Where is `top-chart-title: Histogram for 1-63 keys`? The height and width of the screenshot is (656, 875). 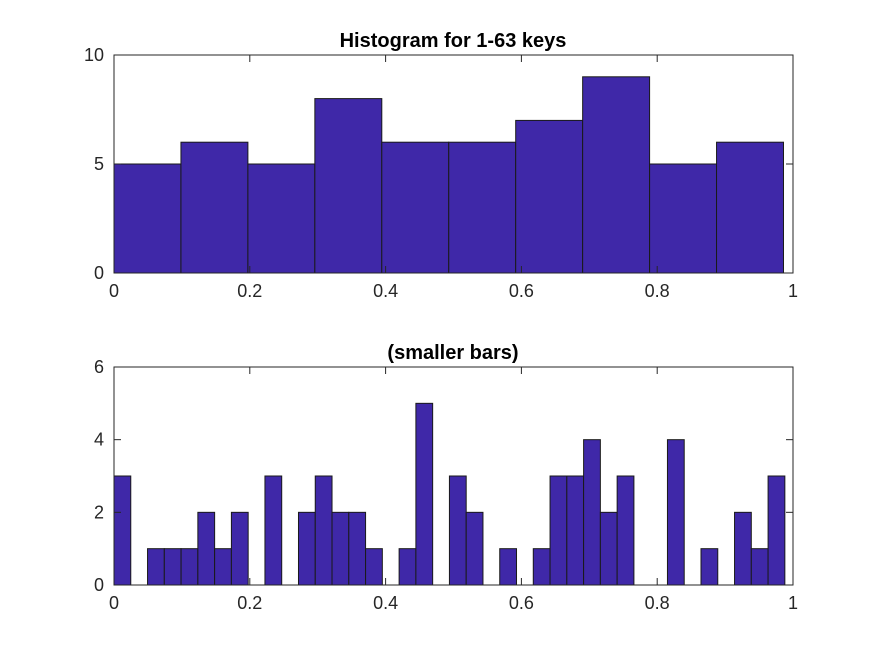 top-chart-title: Histogram for 1-63 keys is located at coordinates (453, 41).